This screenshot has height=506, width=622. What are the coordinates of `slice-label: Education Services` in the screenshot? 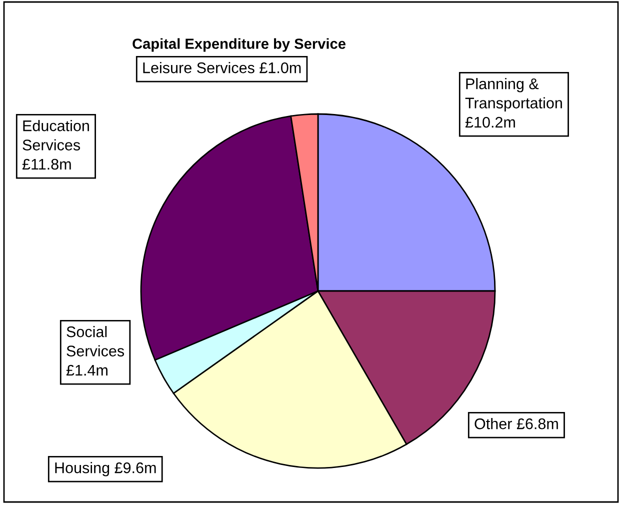 It's located at (55, 135).